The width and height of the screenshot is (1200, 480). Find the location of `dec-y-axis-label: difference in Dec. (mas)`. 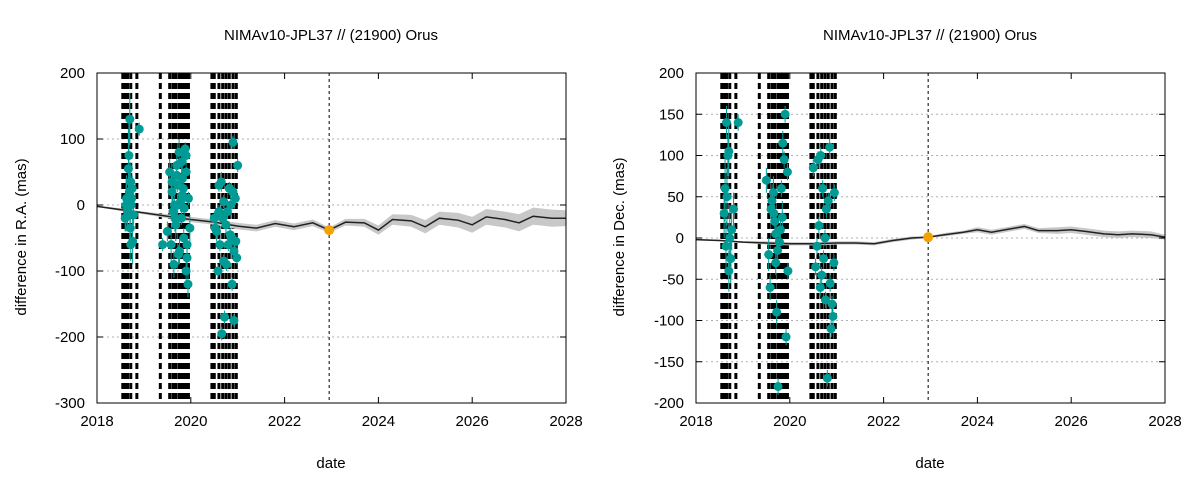

dec-y-axis-label: difference in Dec. (mas) is located at coordinates (619, 237).